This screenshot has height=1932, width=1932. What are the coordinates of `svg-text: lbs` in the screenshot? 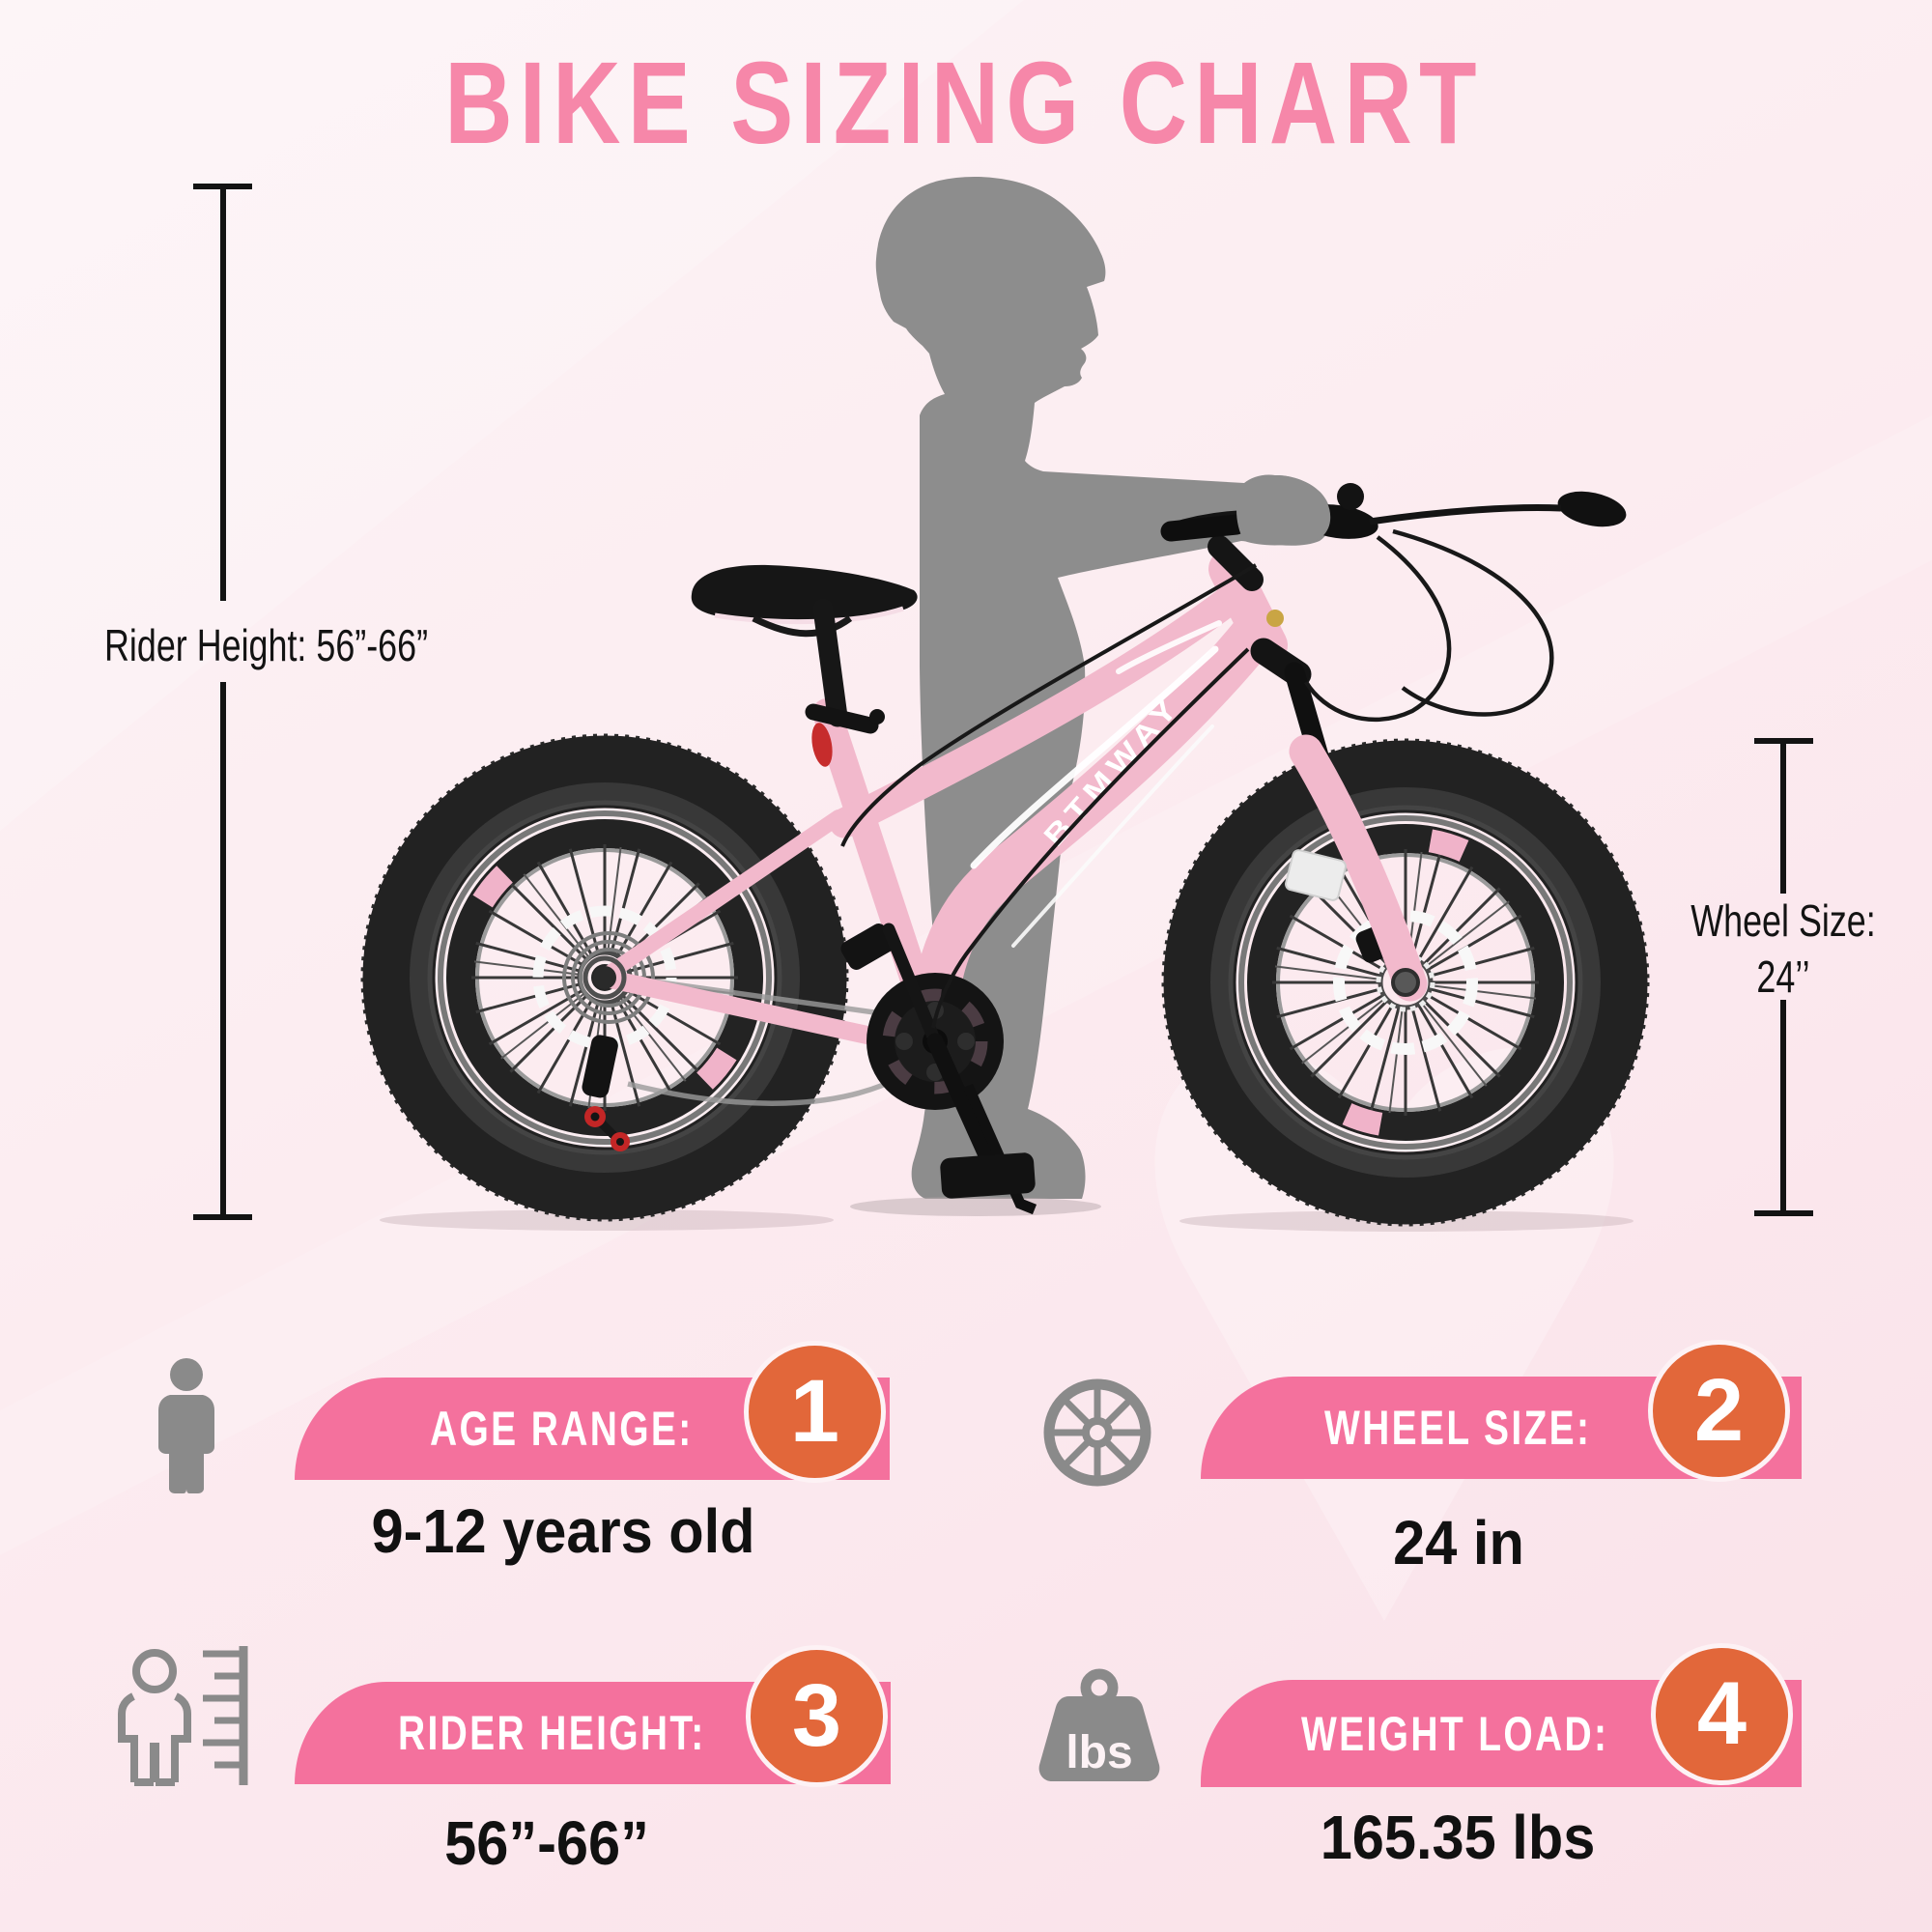 It's located at (1098, 1752).